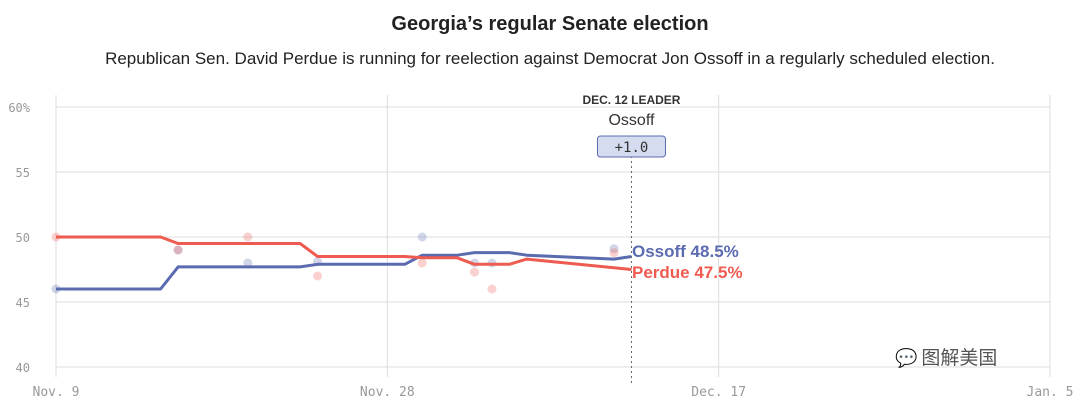  What do you see at coordinates (56, 392) in the screenshot?
I see `x-tick-label: Nov. 9` at bounding box center [56, 392].